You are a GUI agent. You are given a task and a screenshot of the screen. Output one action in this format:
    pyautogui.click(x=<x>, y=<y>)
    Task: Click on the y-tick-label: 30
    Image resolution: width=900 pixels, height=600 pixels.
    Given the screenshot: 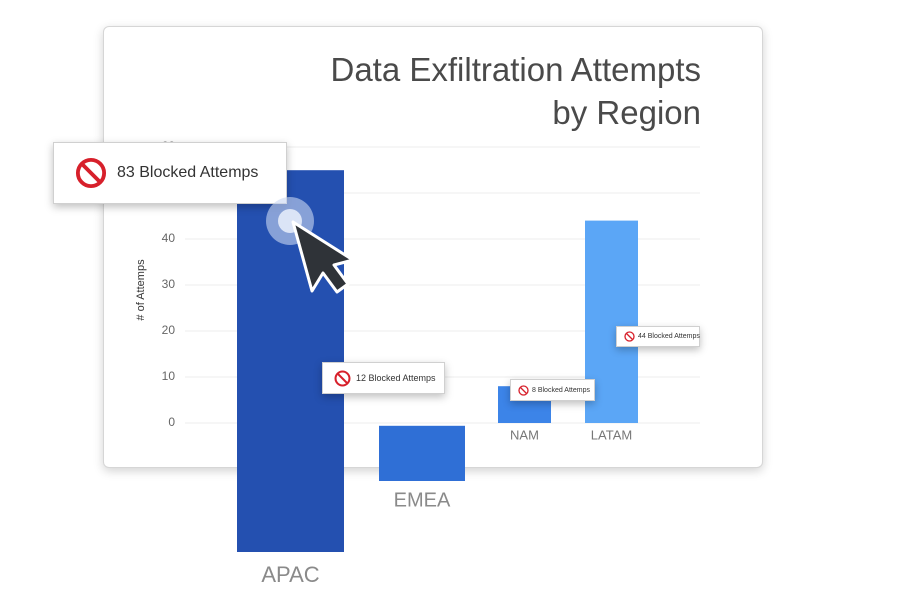 What is the action you would take?
    pyautogui.click(x=169, y=284)
    